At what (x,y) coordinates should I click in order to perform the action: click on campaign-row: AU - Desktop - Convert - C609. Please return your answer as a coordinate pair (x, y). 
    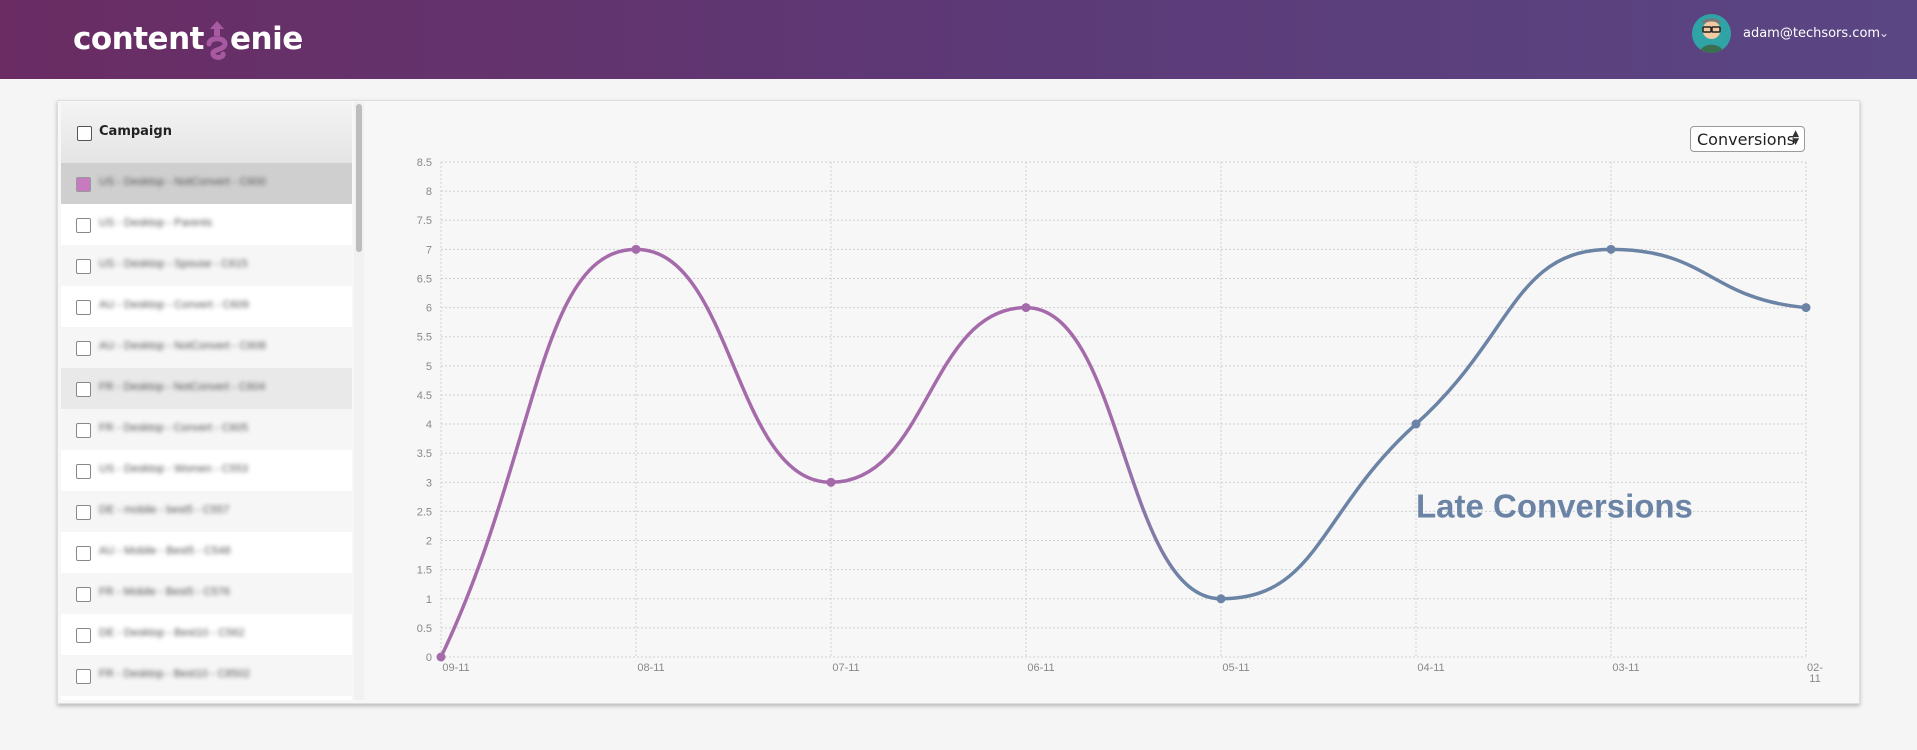
    Looking at the image, I should click on (206, 306).